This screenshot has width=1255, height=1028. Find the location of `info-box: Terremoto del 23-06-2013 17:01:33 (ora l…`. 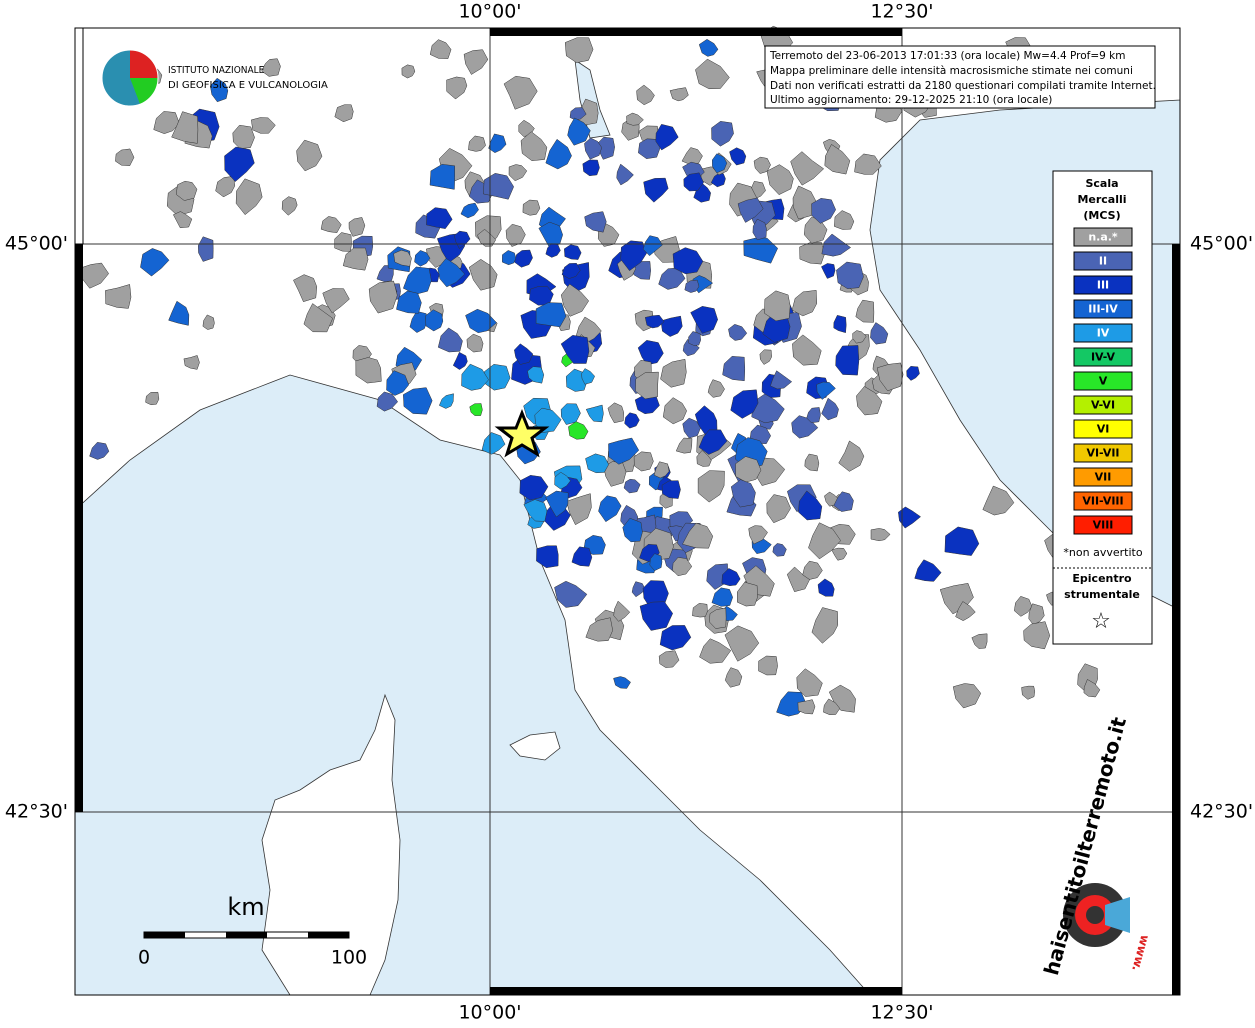

info-box: Terremoto del 23-06-2013 17:01:33 (ora l… is located at coordinates (960, 77).